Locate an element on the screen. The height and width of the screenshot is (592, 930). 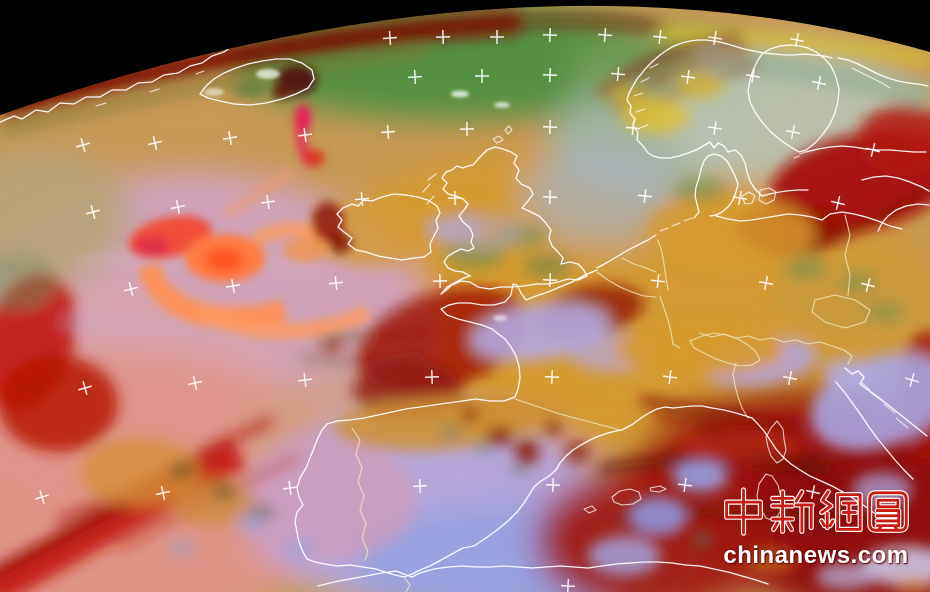
coast-sweden-south is located at coordinates (785, 193).